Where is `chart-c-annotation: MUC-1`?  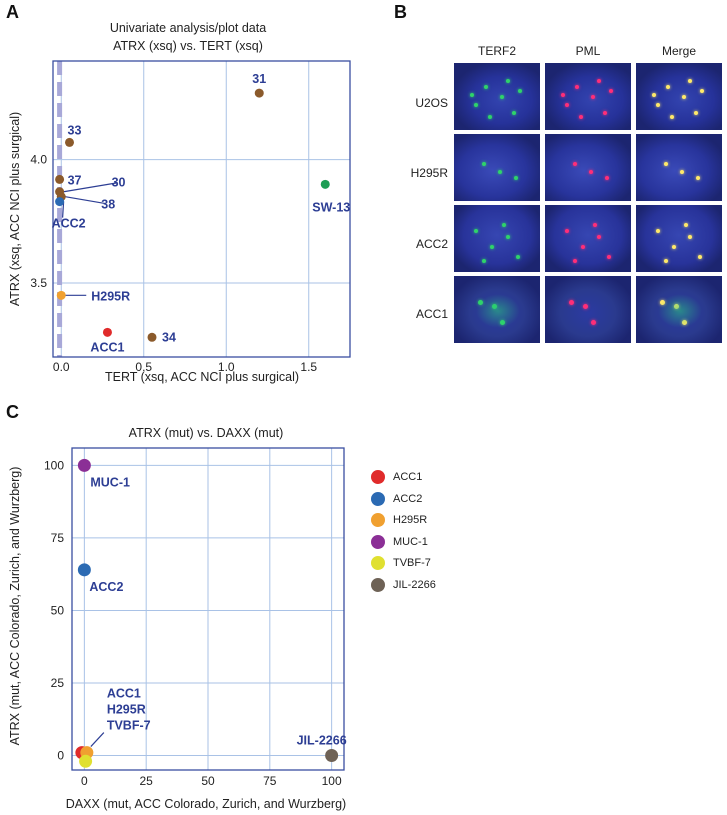 chart-c-annotation: MUC-1 is located at coordinates (110, 482).